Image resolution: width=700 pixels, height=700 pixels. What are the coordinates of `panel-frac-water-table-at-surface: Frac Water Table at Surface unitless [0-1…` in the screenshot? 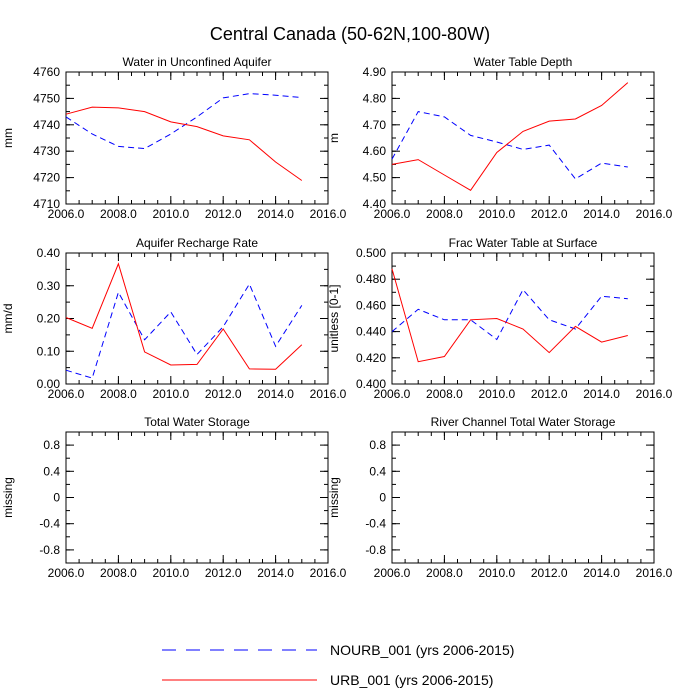 It's located at (500, 318).